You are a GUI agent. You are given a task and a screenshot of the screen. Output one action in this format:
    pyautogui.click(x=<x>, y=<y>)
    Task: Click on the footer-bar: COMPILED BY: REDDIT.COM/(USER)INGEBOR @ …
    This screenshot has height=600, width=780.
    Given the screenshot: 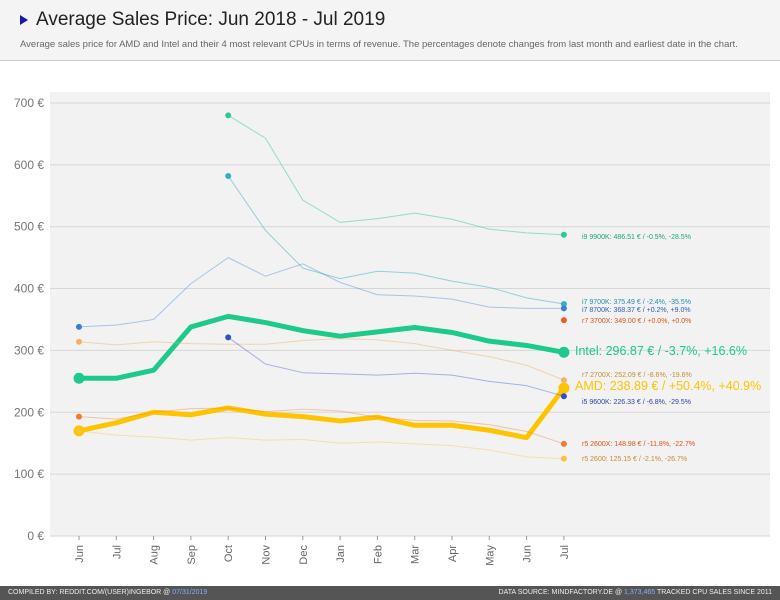 What is the action you would take?
    pyautogui.click(x=390, y=593)
    